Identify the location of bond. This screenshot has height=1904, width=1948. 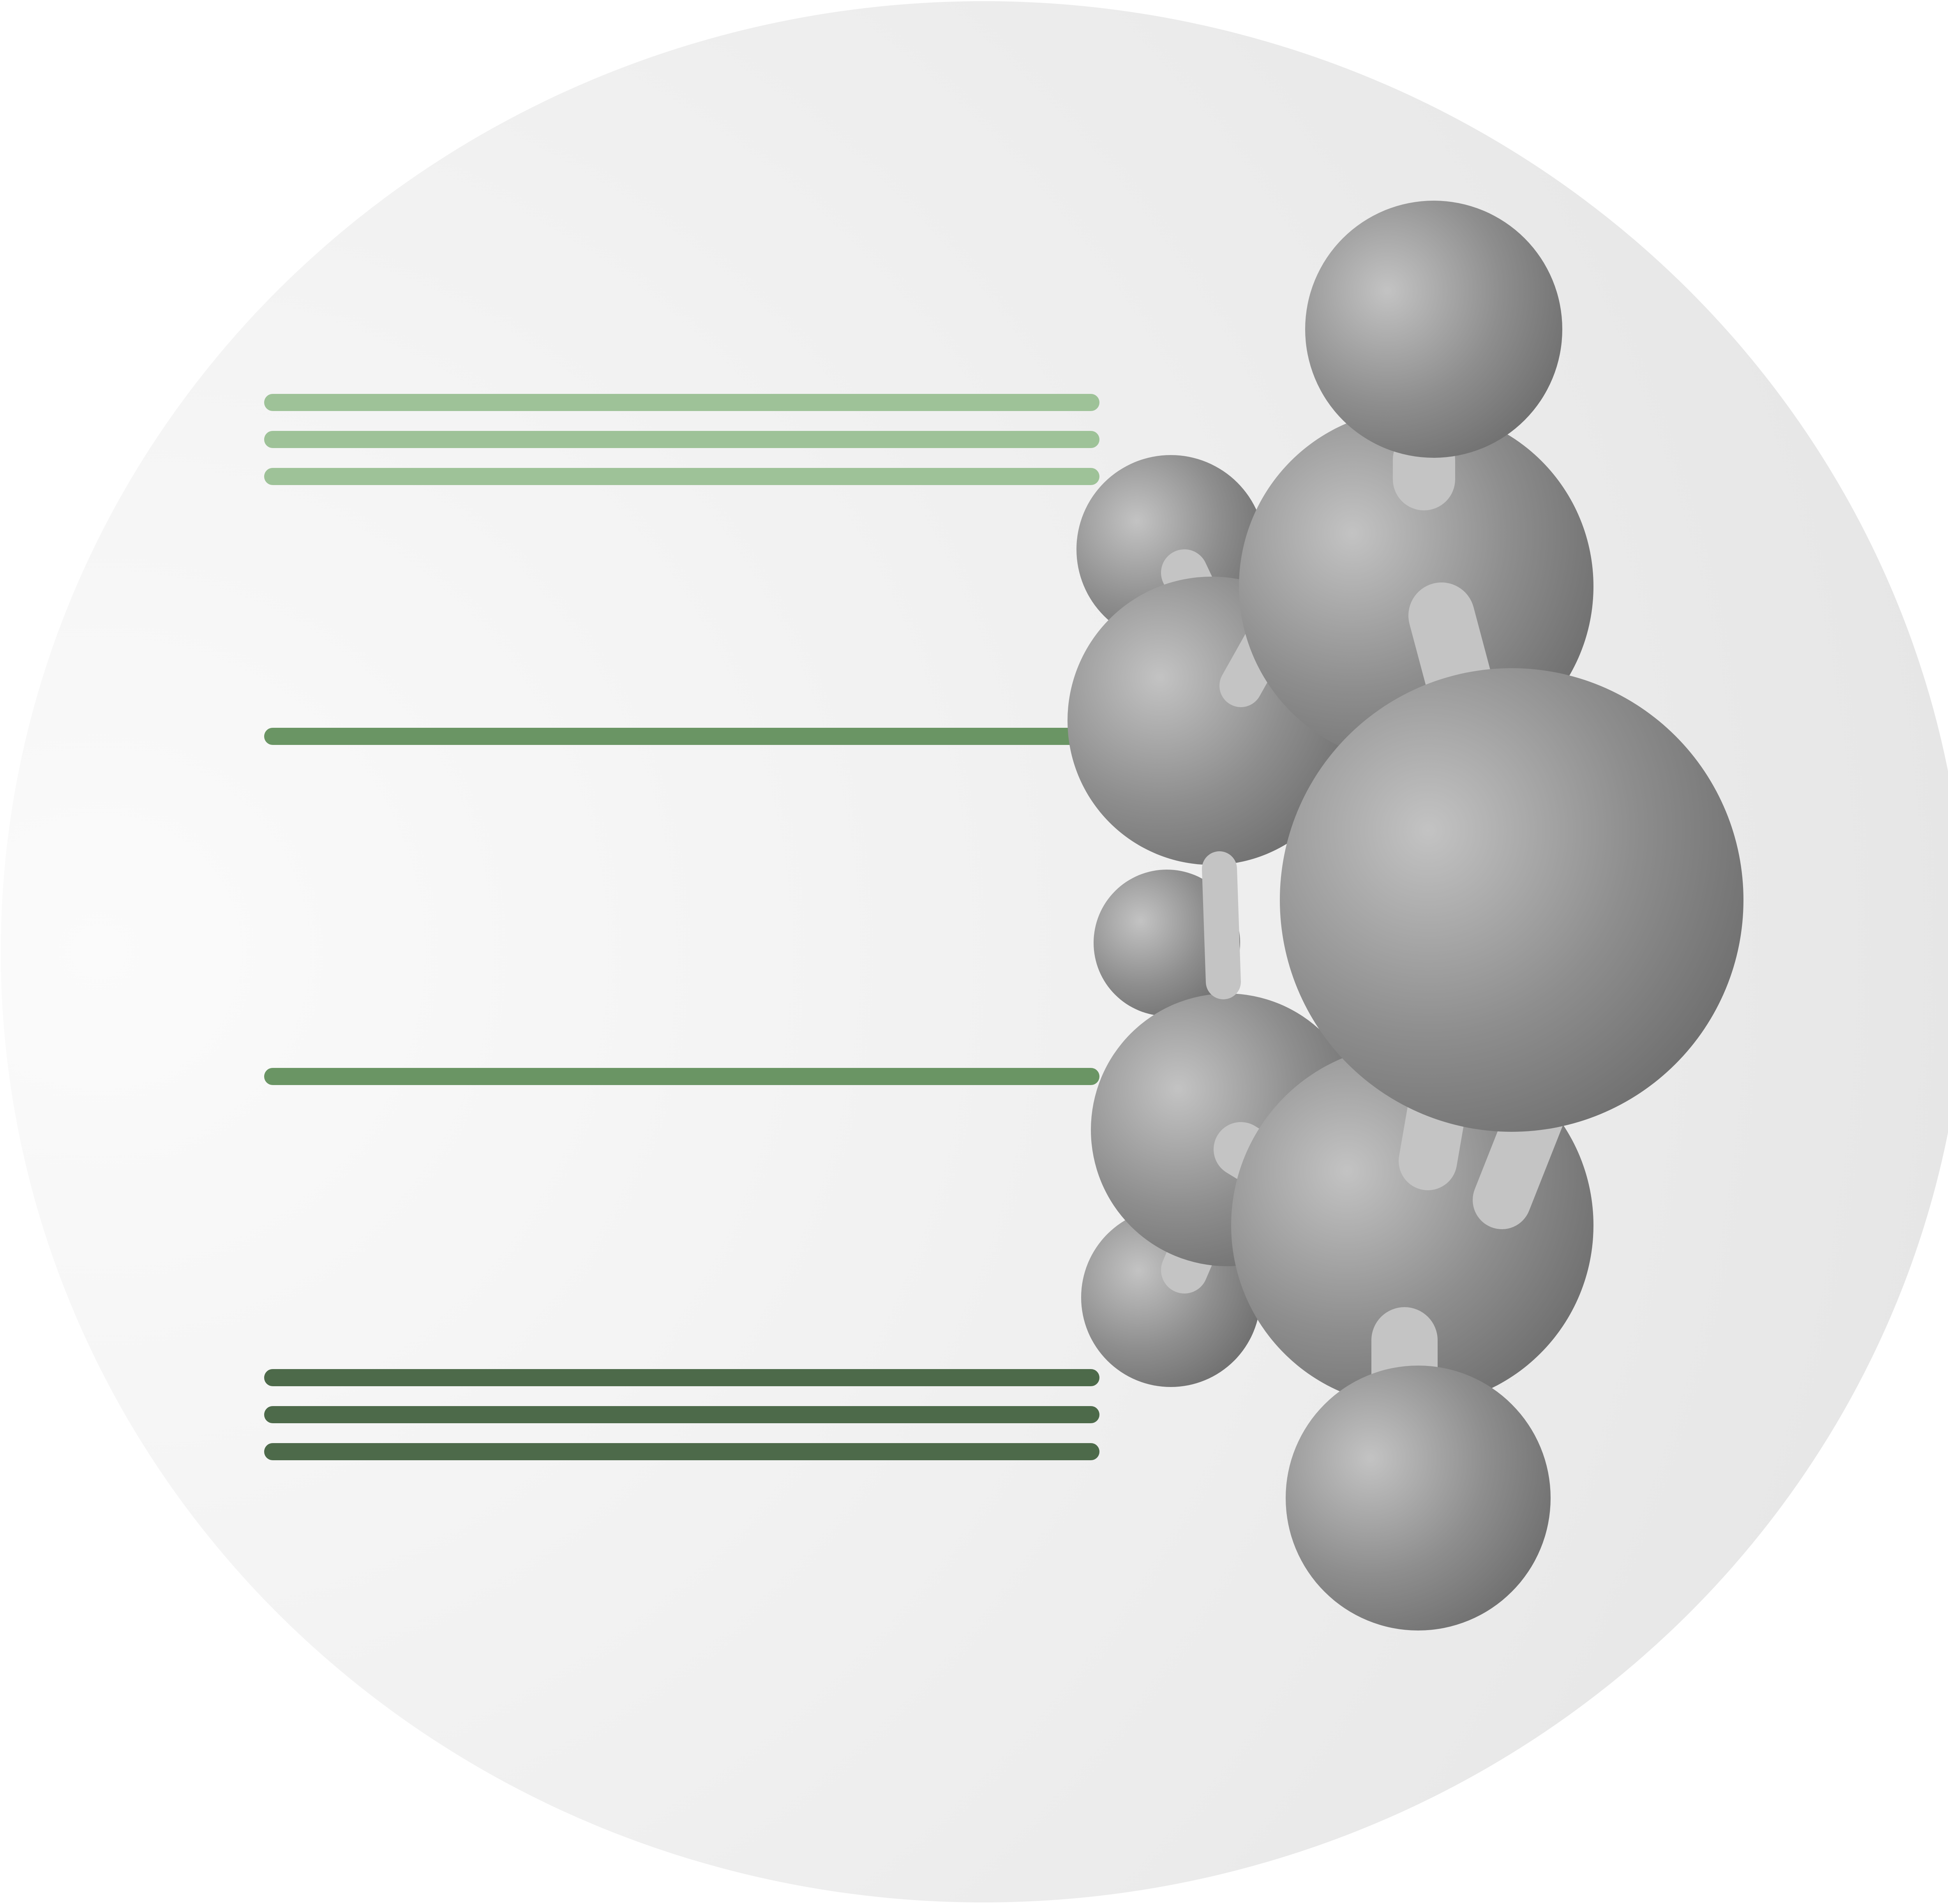
(1221, 925).